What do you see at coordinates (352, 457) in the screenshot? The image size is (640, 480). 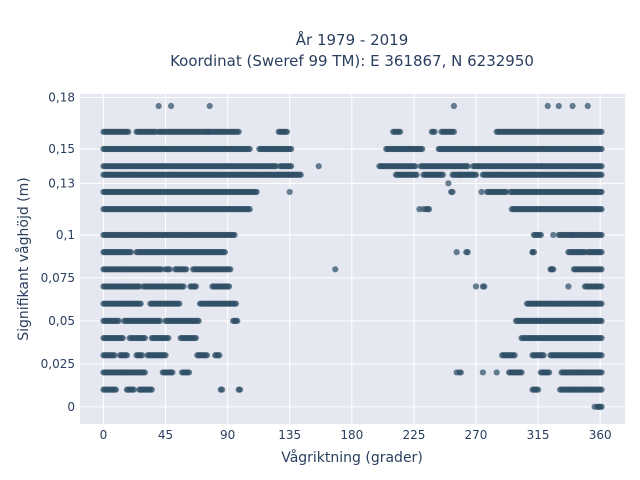 I see `x-axis-label: Vågriktning (grader)` at bounding box center [352, 457].